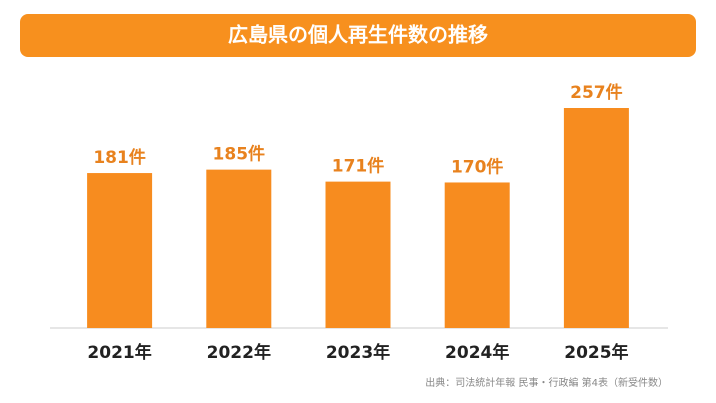  I want to click on chart-title: 広島県の個人再生件数の推移, so click(358, 35).